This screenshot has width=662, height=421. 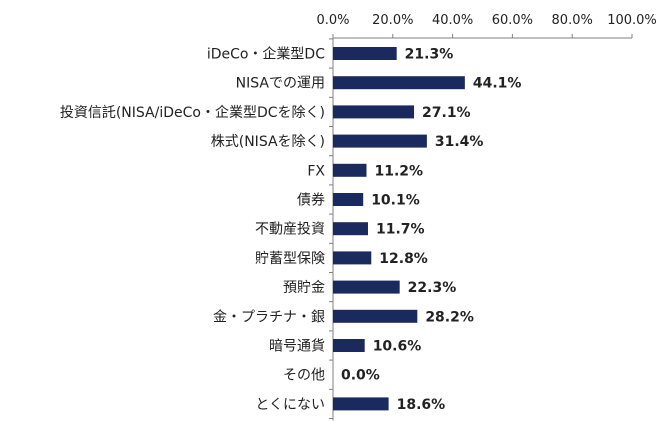 What do you see at coordinates (572, 20) in the screenshot?
I see `x-tick-label: 80.0%` at bounding box center [572, 20].